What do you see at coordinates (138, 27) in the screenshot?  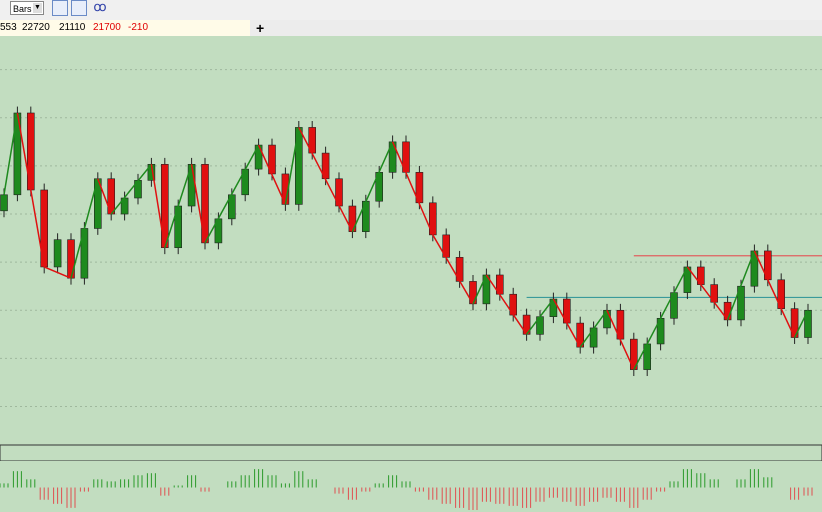 I see `quote-value: -210` at bounding box center [138, 27].